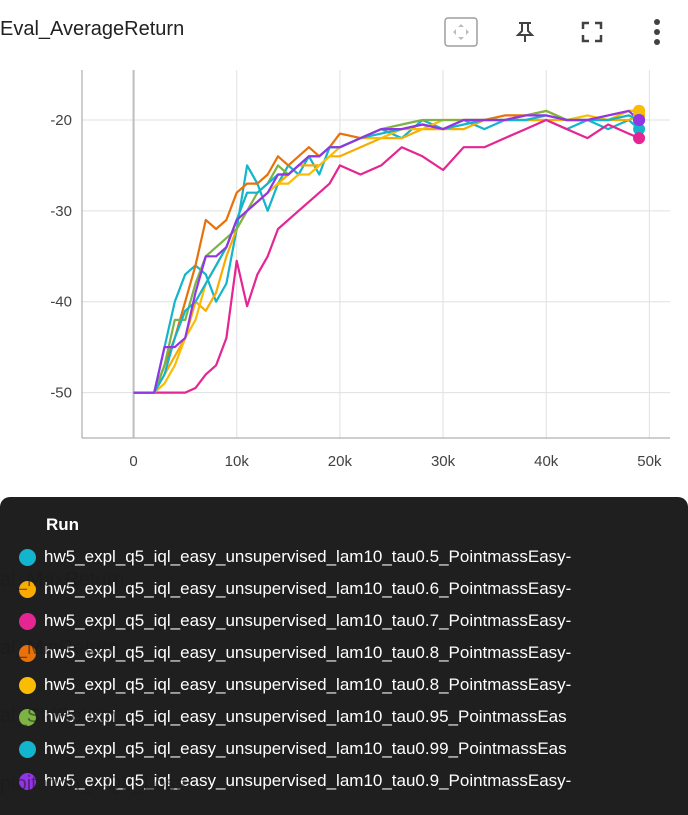  What do you see at coordinates (340, 461) in the screenshot?
I see `x-tick-label: 20k` at bounding box center [340, 461].